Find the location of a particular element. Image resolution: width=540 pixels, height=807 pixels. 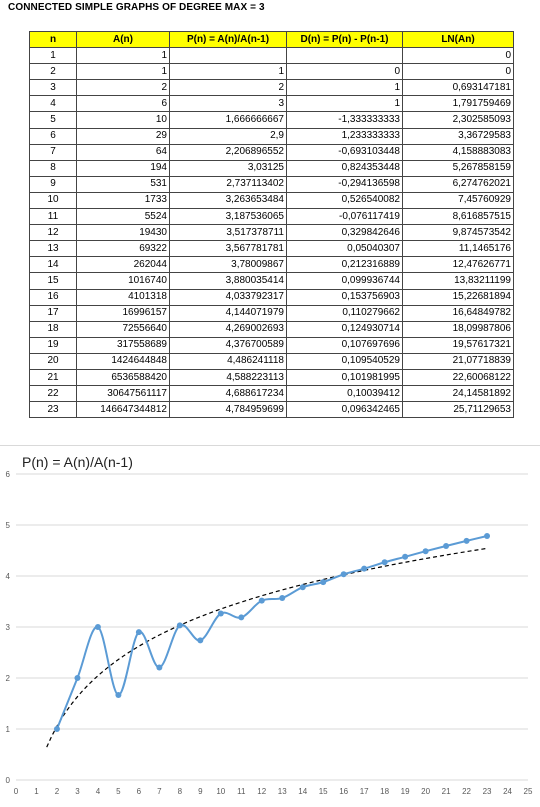

x-tick-label: 10 is located at coordinates (220, 791).